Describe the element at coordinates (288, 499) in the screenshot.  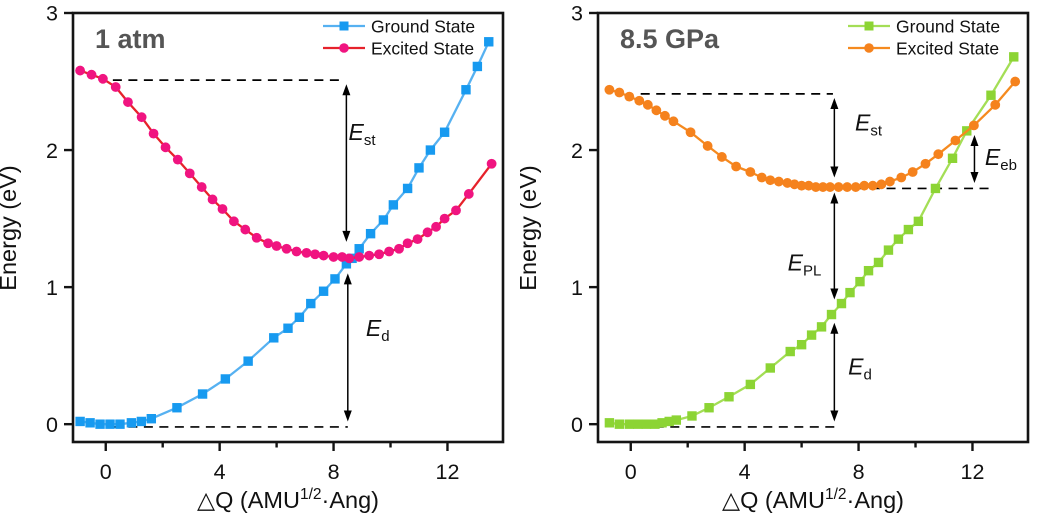
I see `x-axis-title: △Q (AMU1/2·Ang)` at that location.